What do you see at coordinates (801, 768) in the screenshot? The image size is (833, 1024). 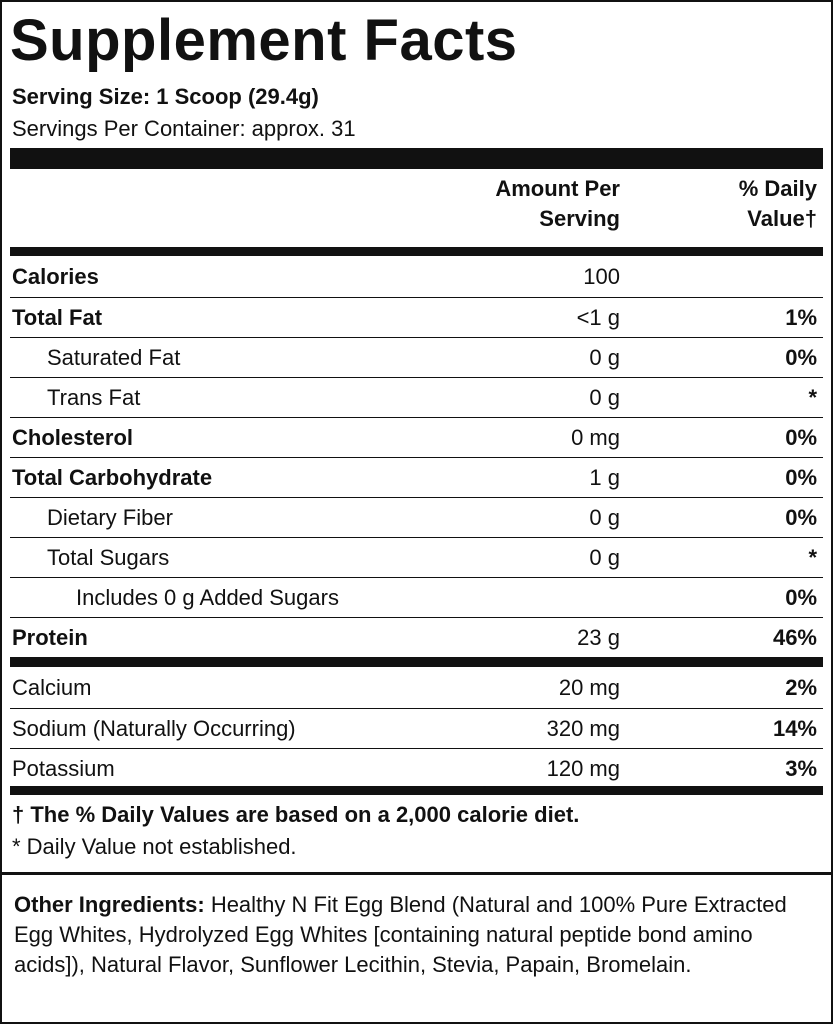 I see `daily-value: 3%` at bounding box center [801, 768].